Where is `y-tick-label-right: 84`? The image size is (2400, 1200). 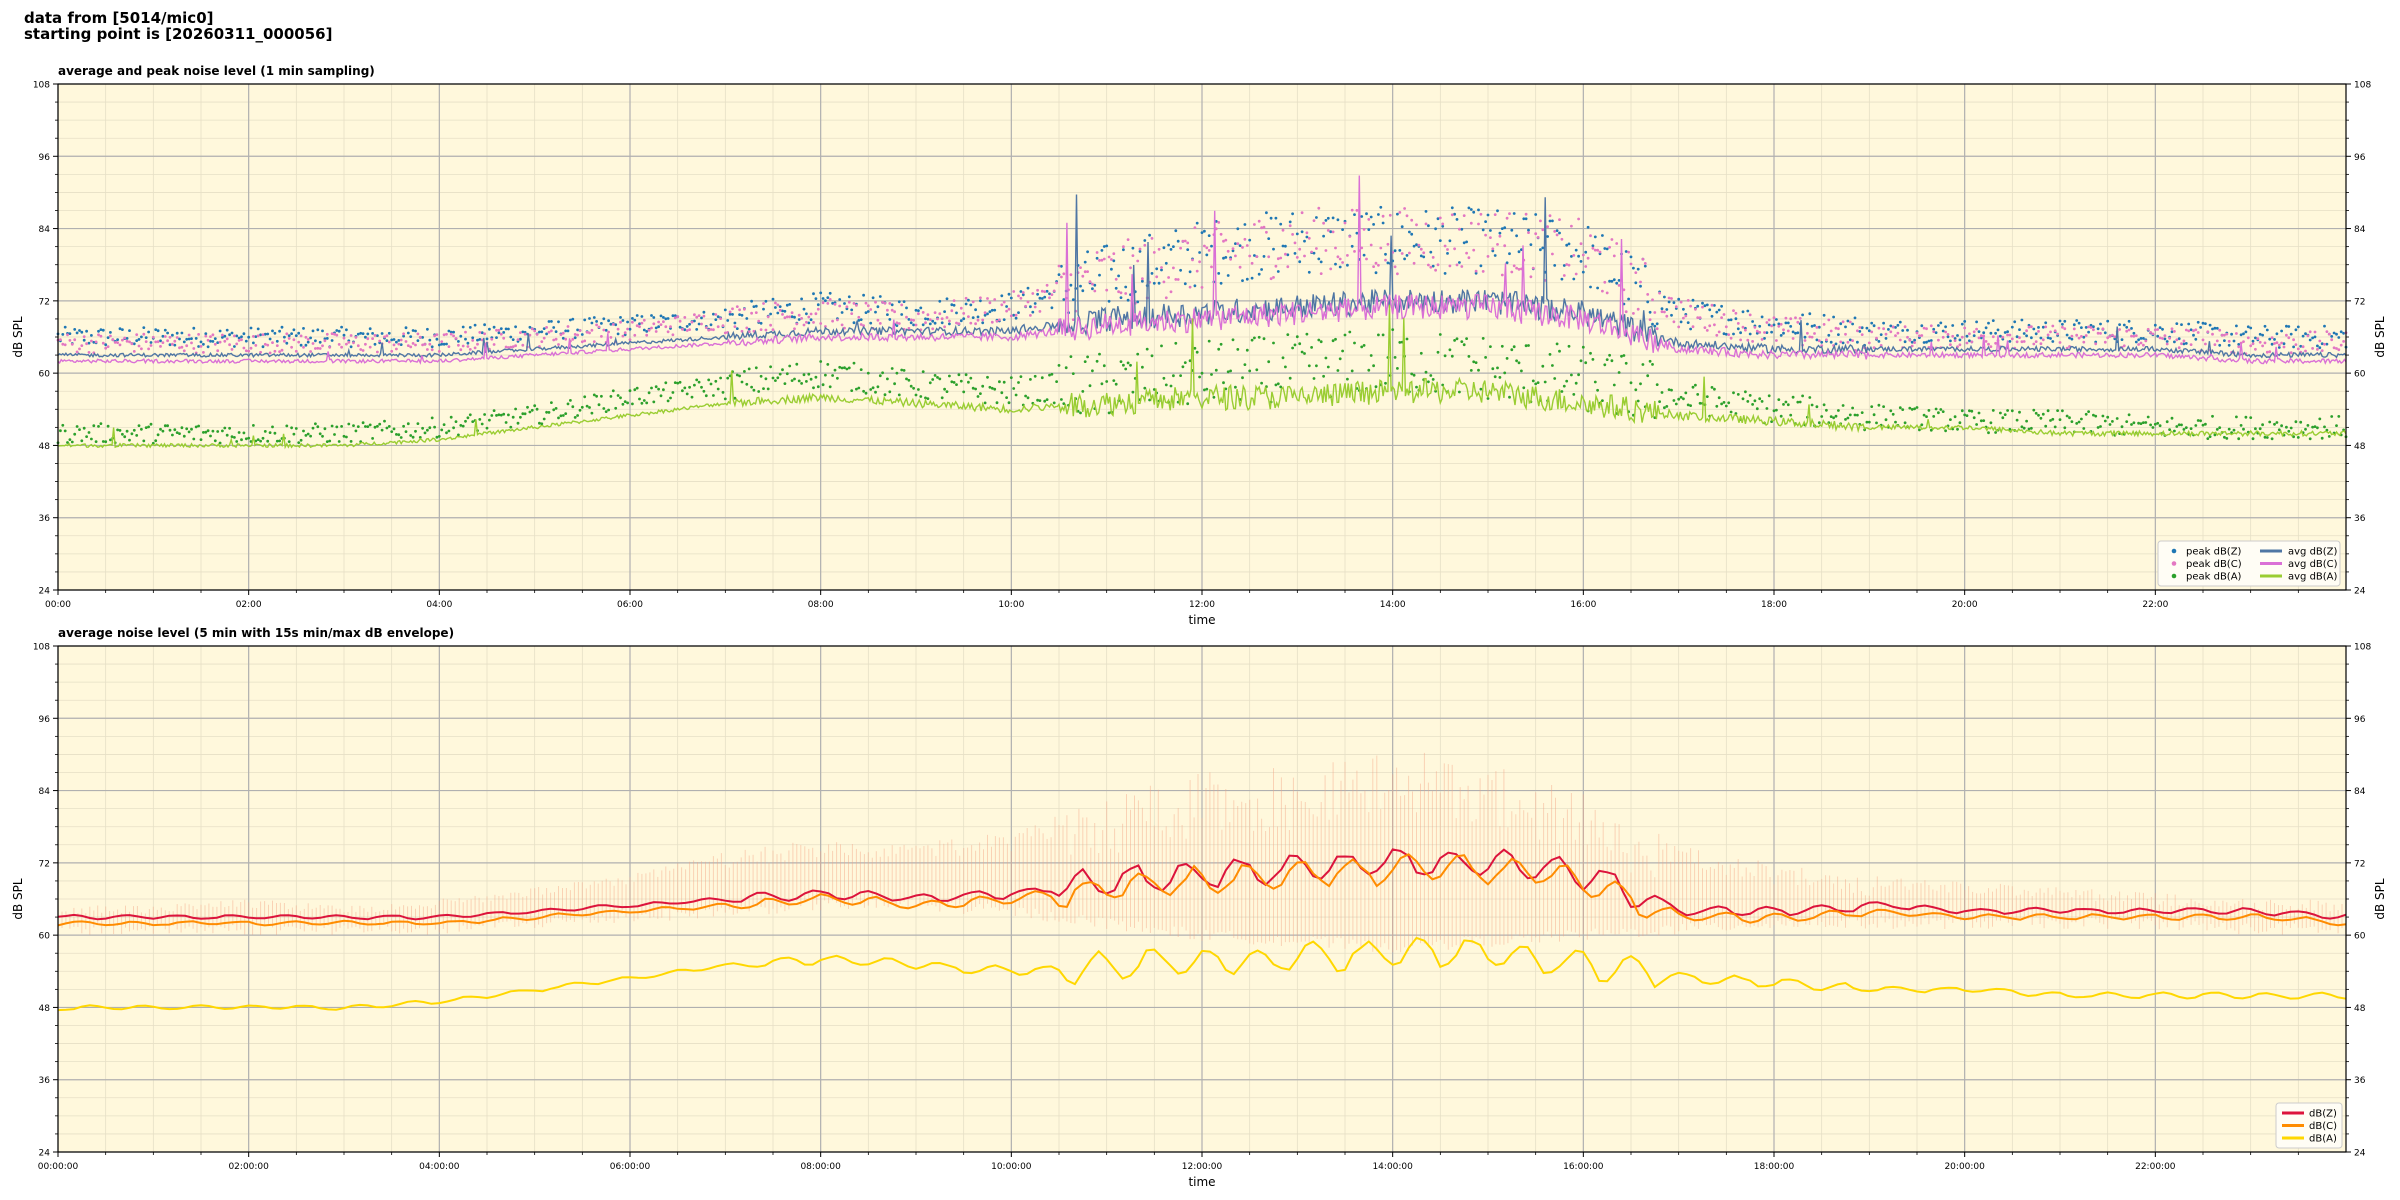 y-tick-label-right: 84 is located at coordinates (2360, 230).